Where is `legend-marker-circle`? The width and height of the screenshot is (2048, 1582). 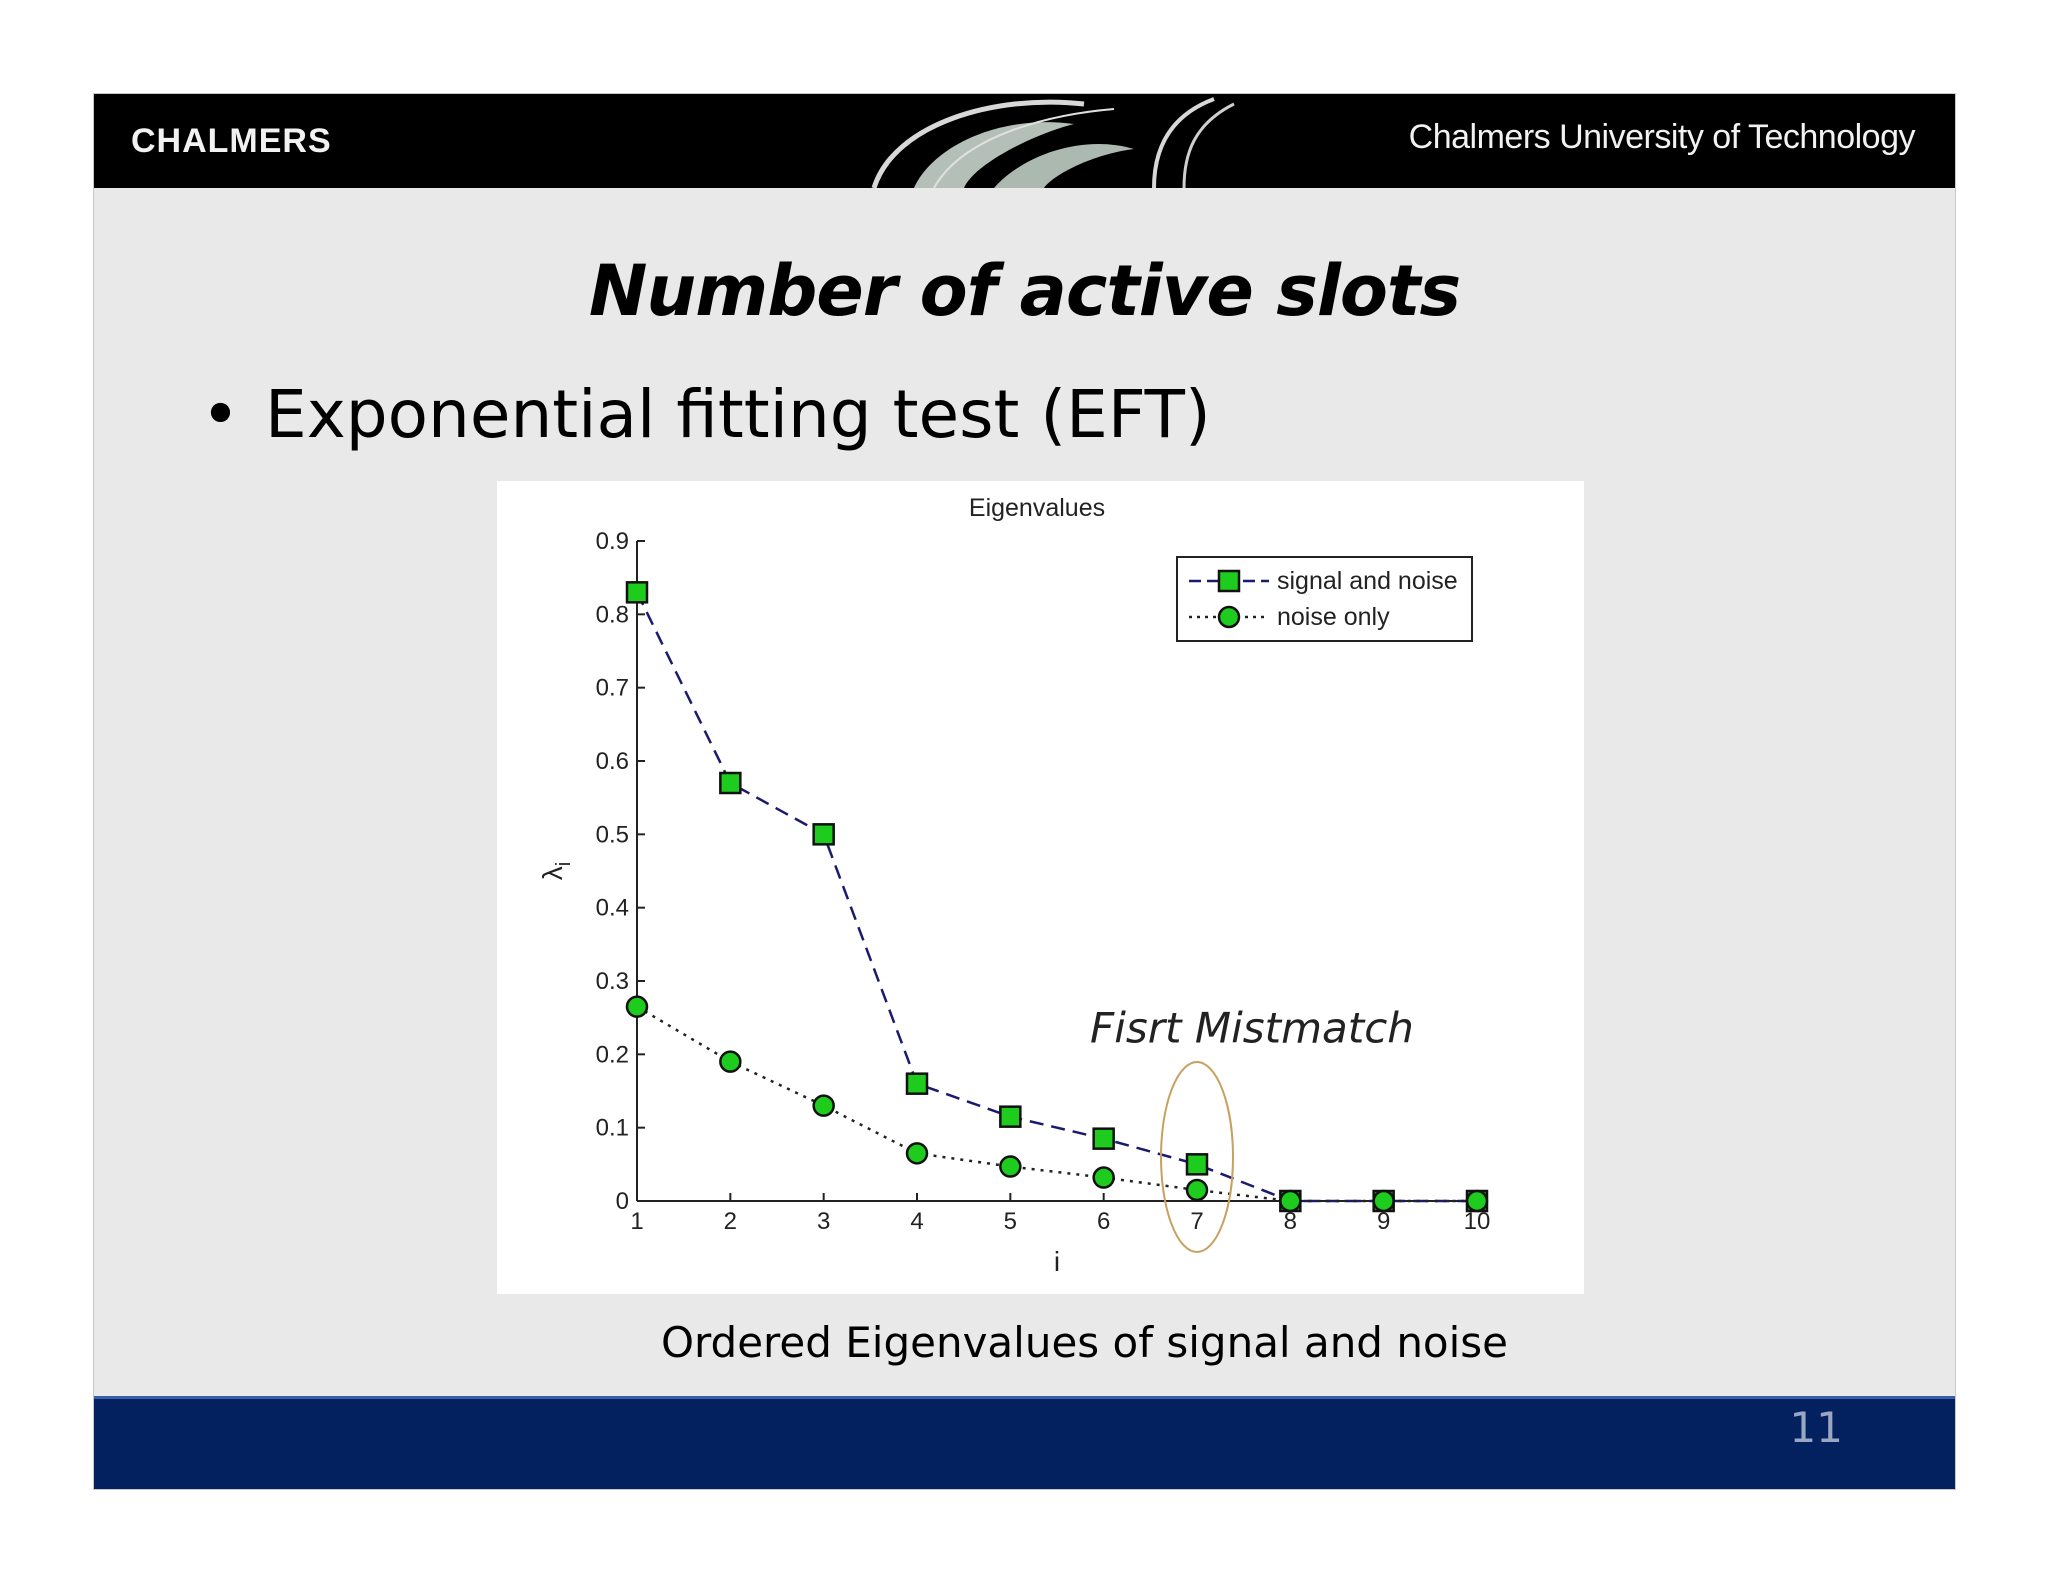 legend-marker-circle is located at coordinates (1229, 617).